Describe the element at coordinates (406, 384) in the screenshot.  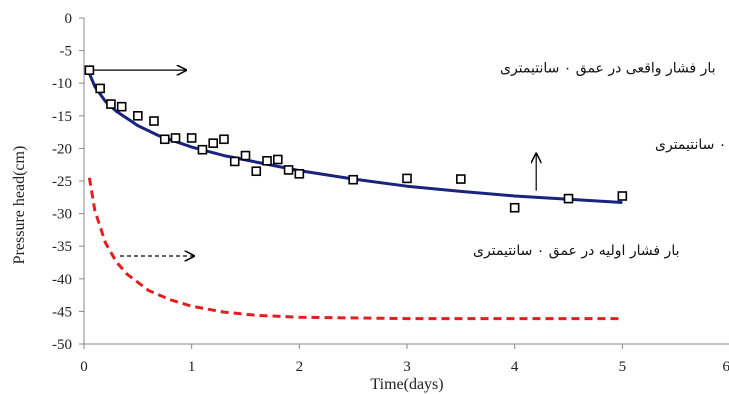
I see `x-axis-title: Time(days)` at that location.